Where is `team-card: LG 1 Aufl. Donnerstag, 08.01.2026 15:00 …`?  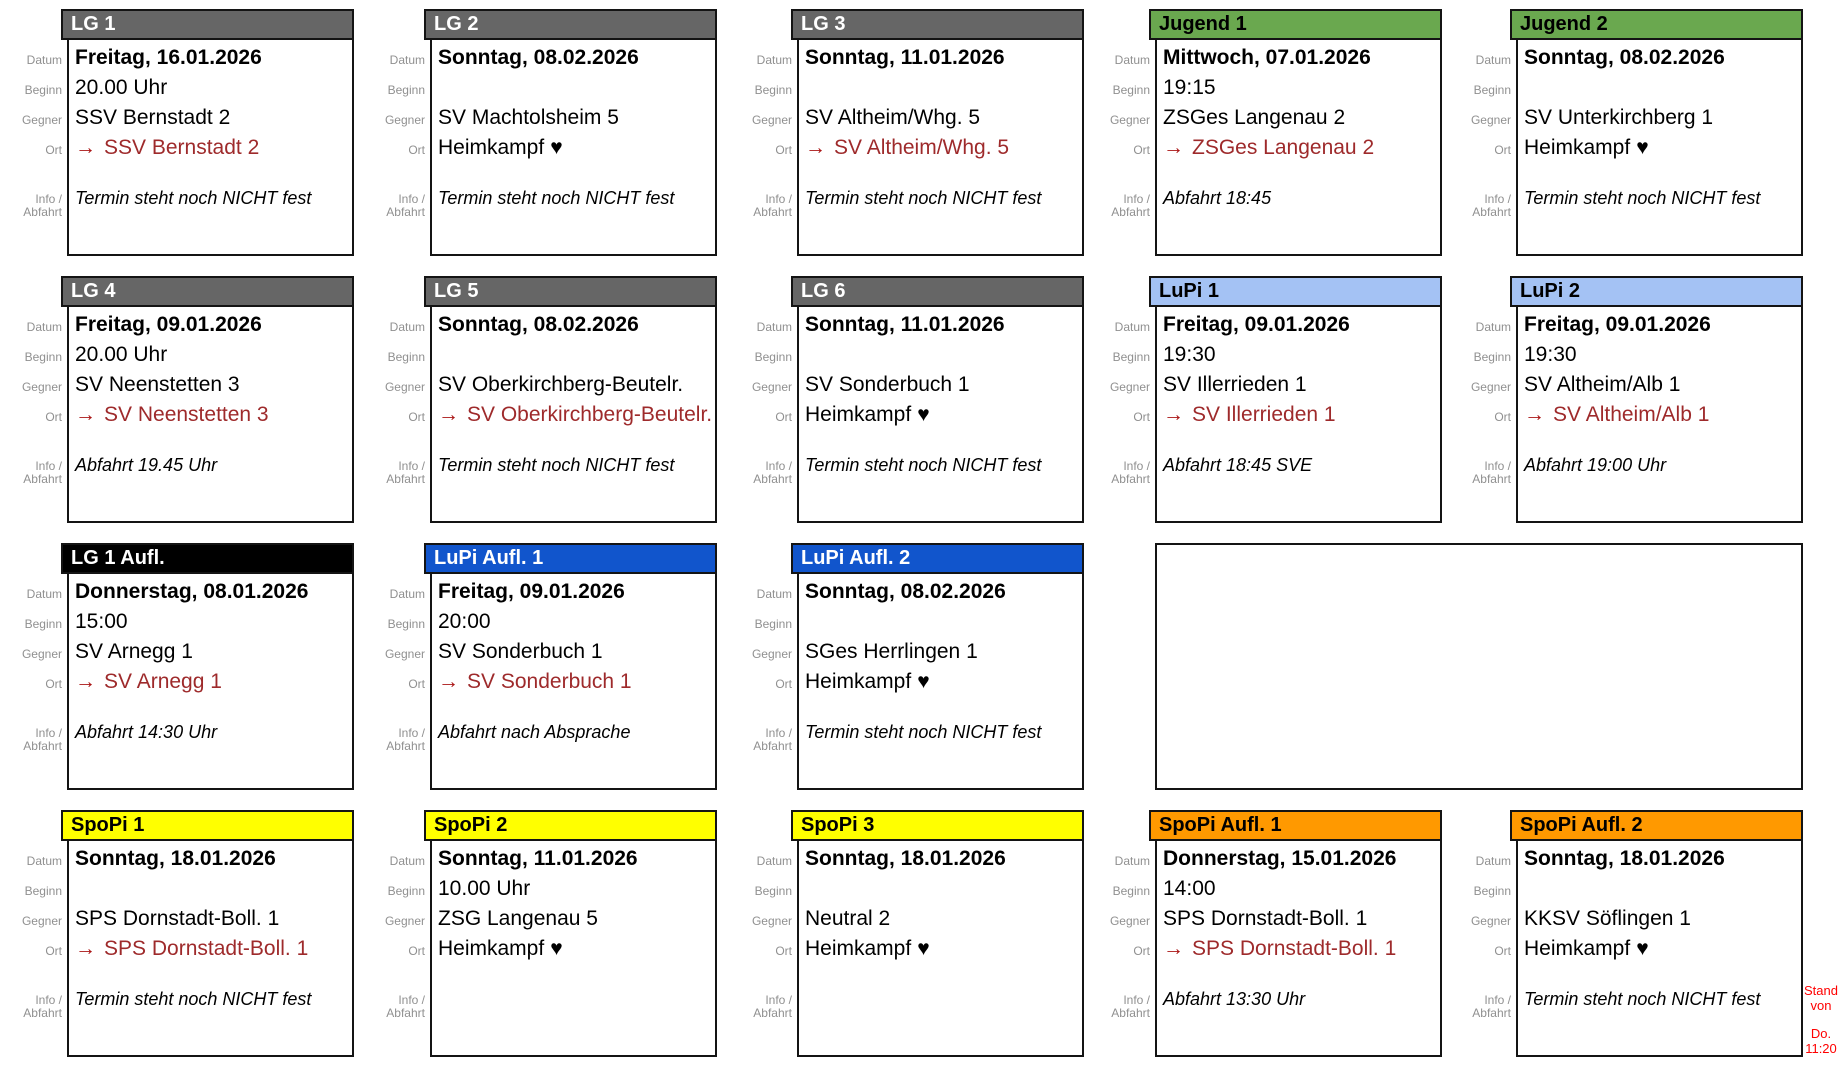 team-card: LG 1 Aufl. Donnerstag, 08.01.2026 15:00 … is located at coordinates (207, 666).